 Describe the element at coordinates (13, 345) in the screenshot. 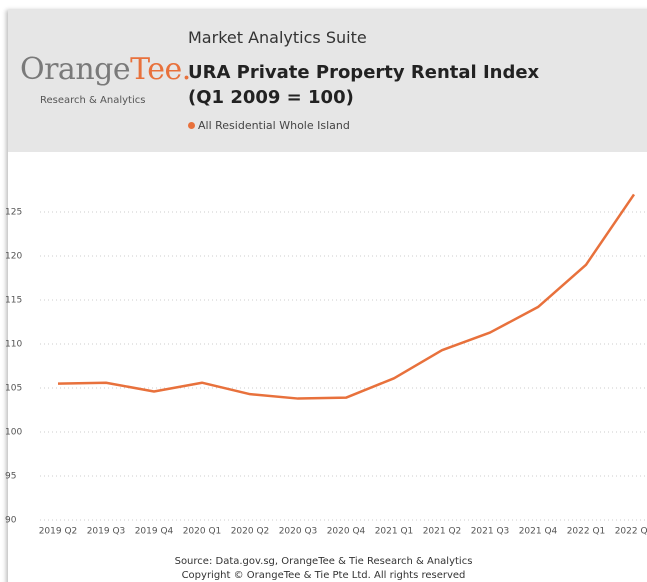

I see `y-tick-label: 110` at that location.